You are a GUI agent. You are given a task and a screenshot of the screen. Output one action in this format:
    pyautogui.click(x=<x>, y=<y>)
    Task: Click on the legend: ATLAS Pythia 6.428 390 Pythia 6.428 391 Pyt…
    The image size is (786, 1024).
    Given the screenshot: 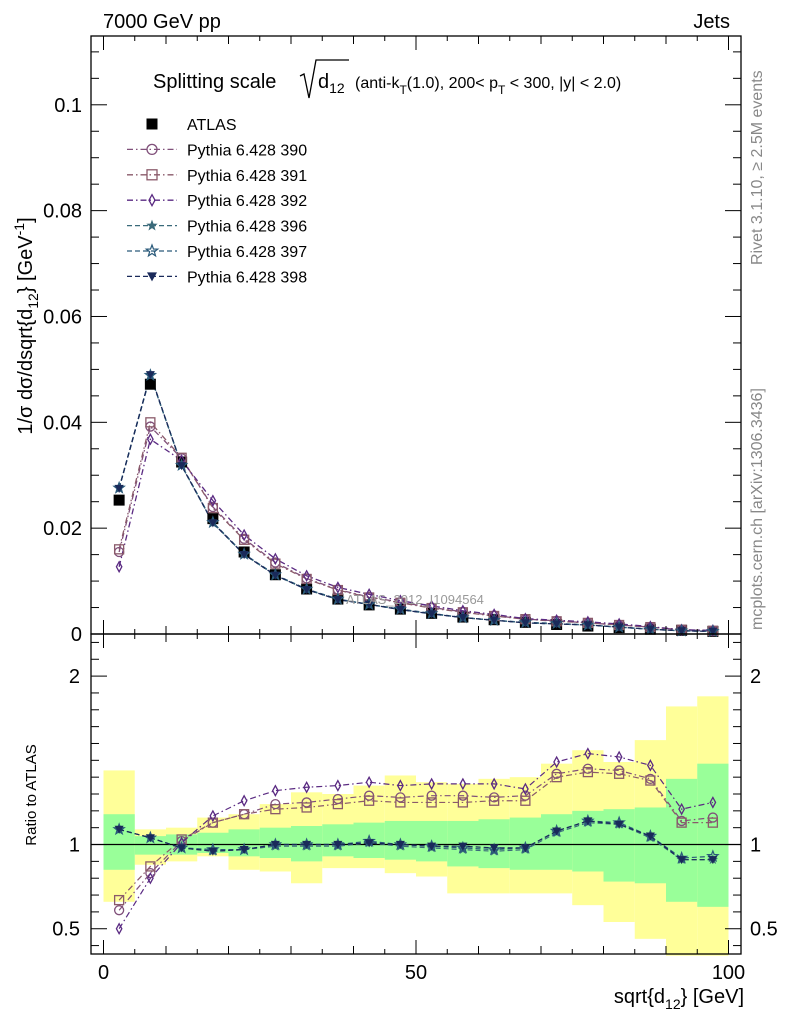 What is the action you would take?
    pyautogui.click(x=217, y=201)
    